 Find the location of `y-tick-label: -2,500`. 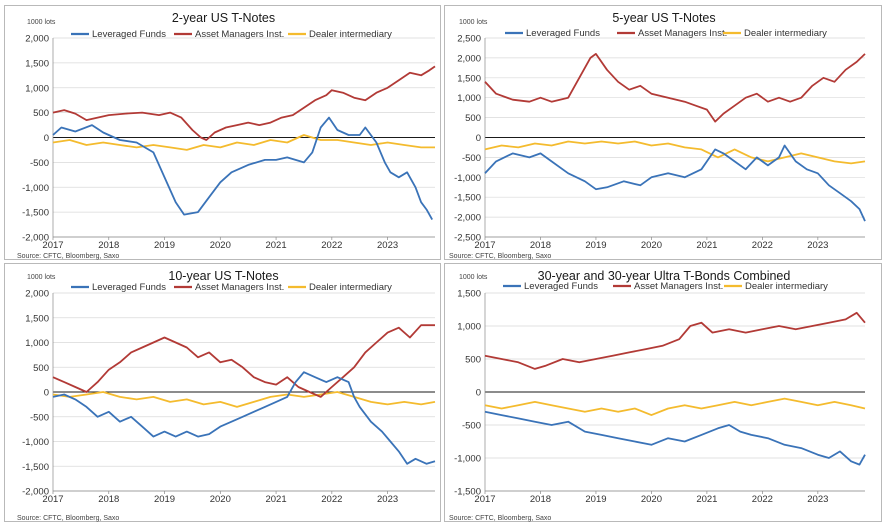

y-tick-label: -2,500 is located at coordinates (467, 238).